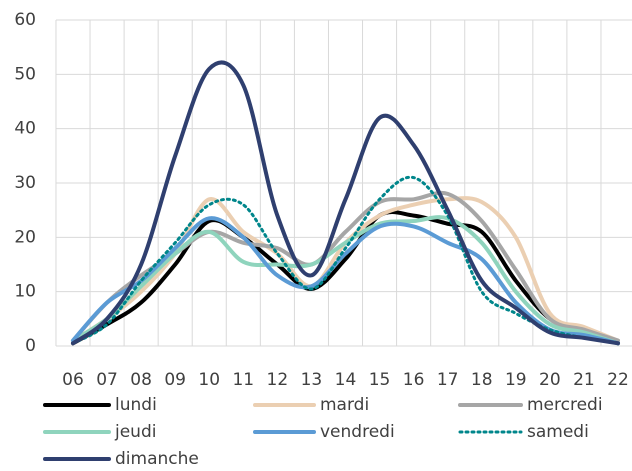 The height and width of the screenshot is (471, 632). Describe the element at coordinates (357, 432) in the screenshot. I see `legend-label: vendredi` at that location.